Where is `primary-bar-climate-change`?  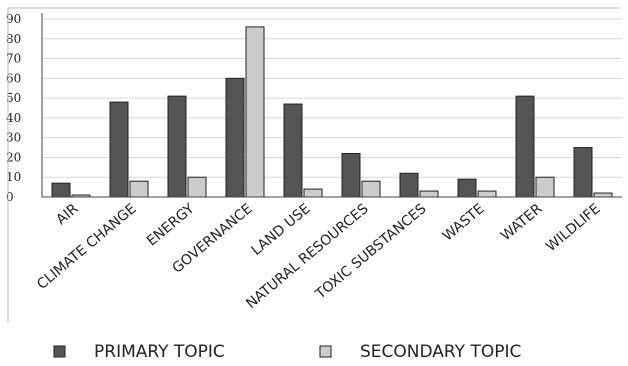 primary-bar-climate-change is located at coordinates (119, 149).